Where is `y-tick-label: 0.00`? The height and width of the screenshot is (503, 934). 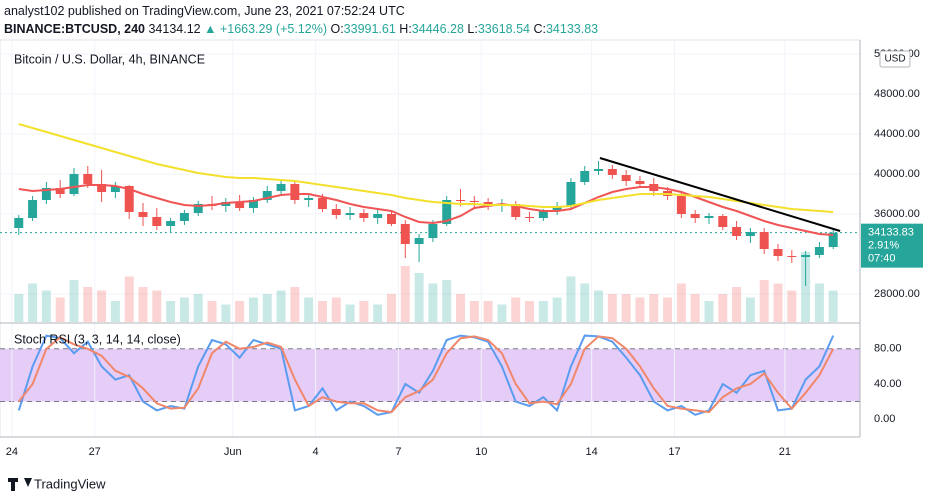 y-tick-label: 0.00 is located at coordinates (884, 419).